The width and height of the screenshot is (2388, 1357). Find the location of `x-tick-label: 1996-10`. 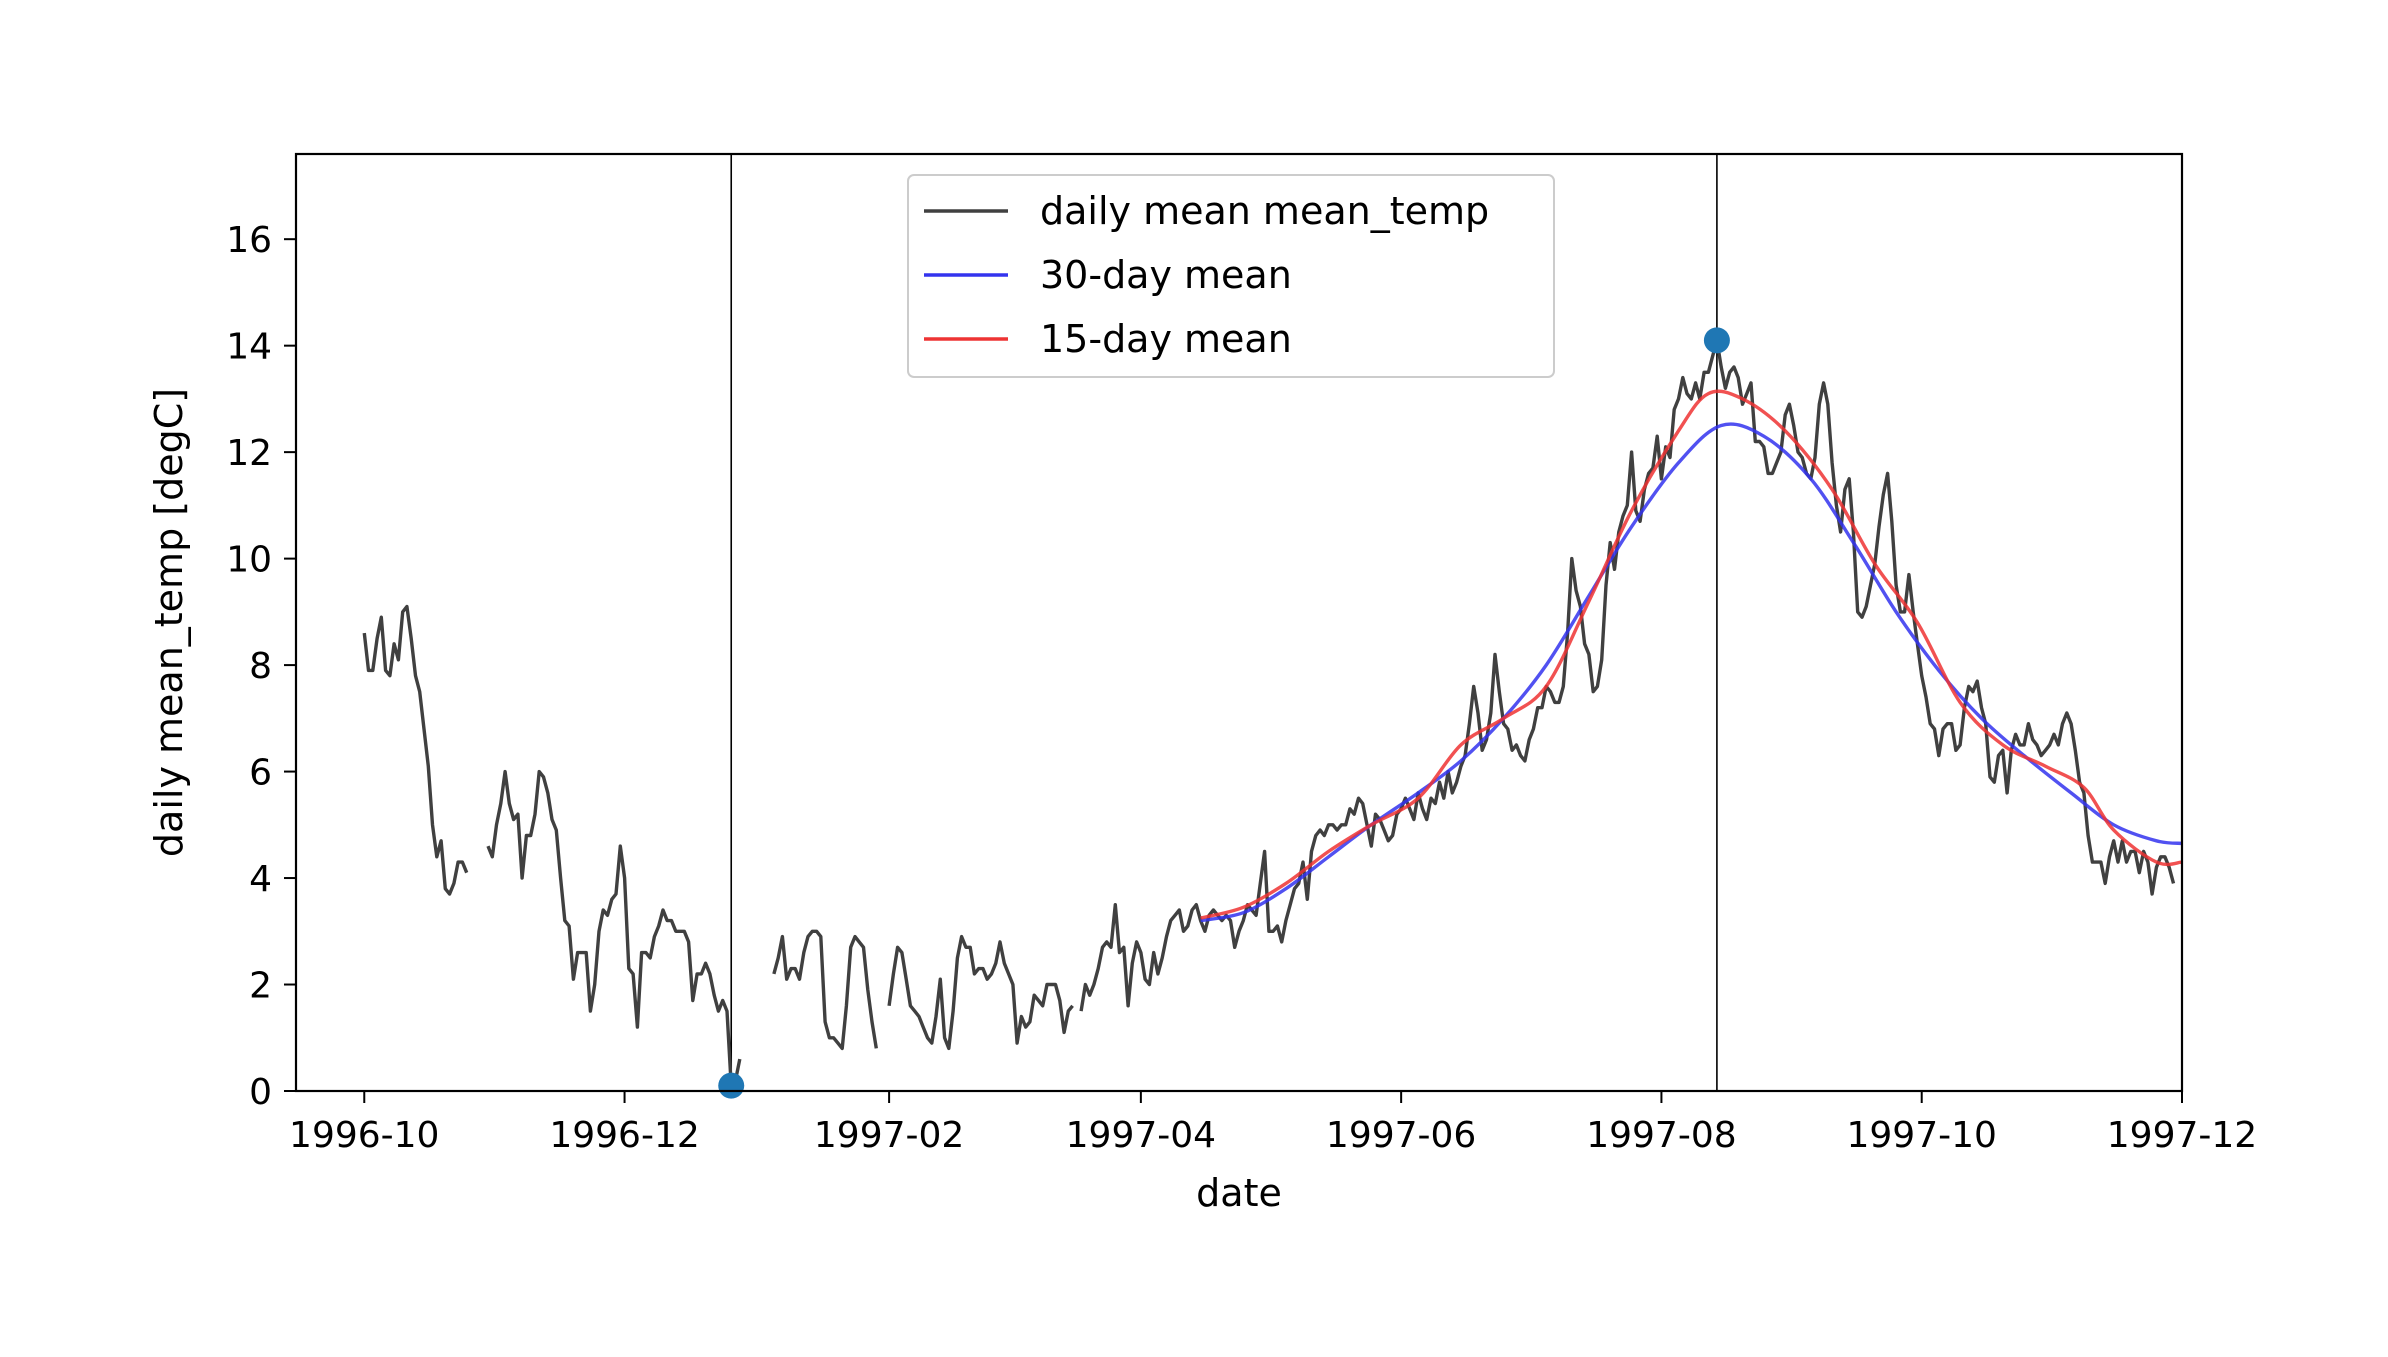

x-tick-label: 1996-10 is located at coordinates (364, 1135).